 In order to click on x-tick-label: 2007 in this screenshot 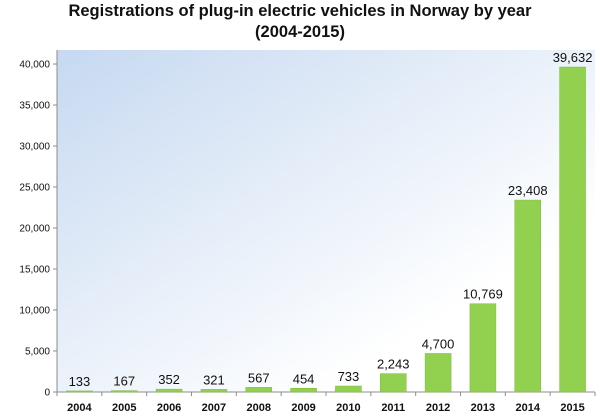, I will do `click(214, 408)`.